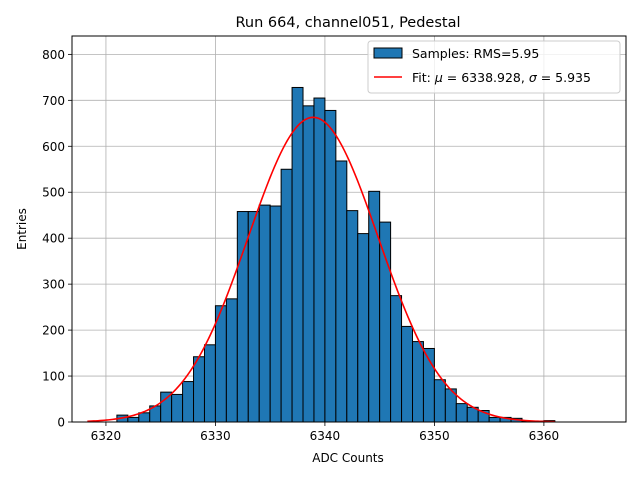 This screenshot has width=640, height=480. What do you see at coordinates (388, 53) in the screenshot?
I see `legend-hist-swatch` at bounding box center [388, 53].